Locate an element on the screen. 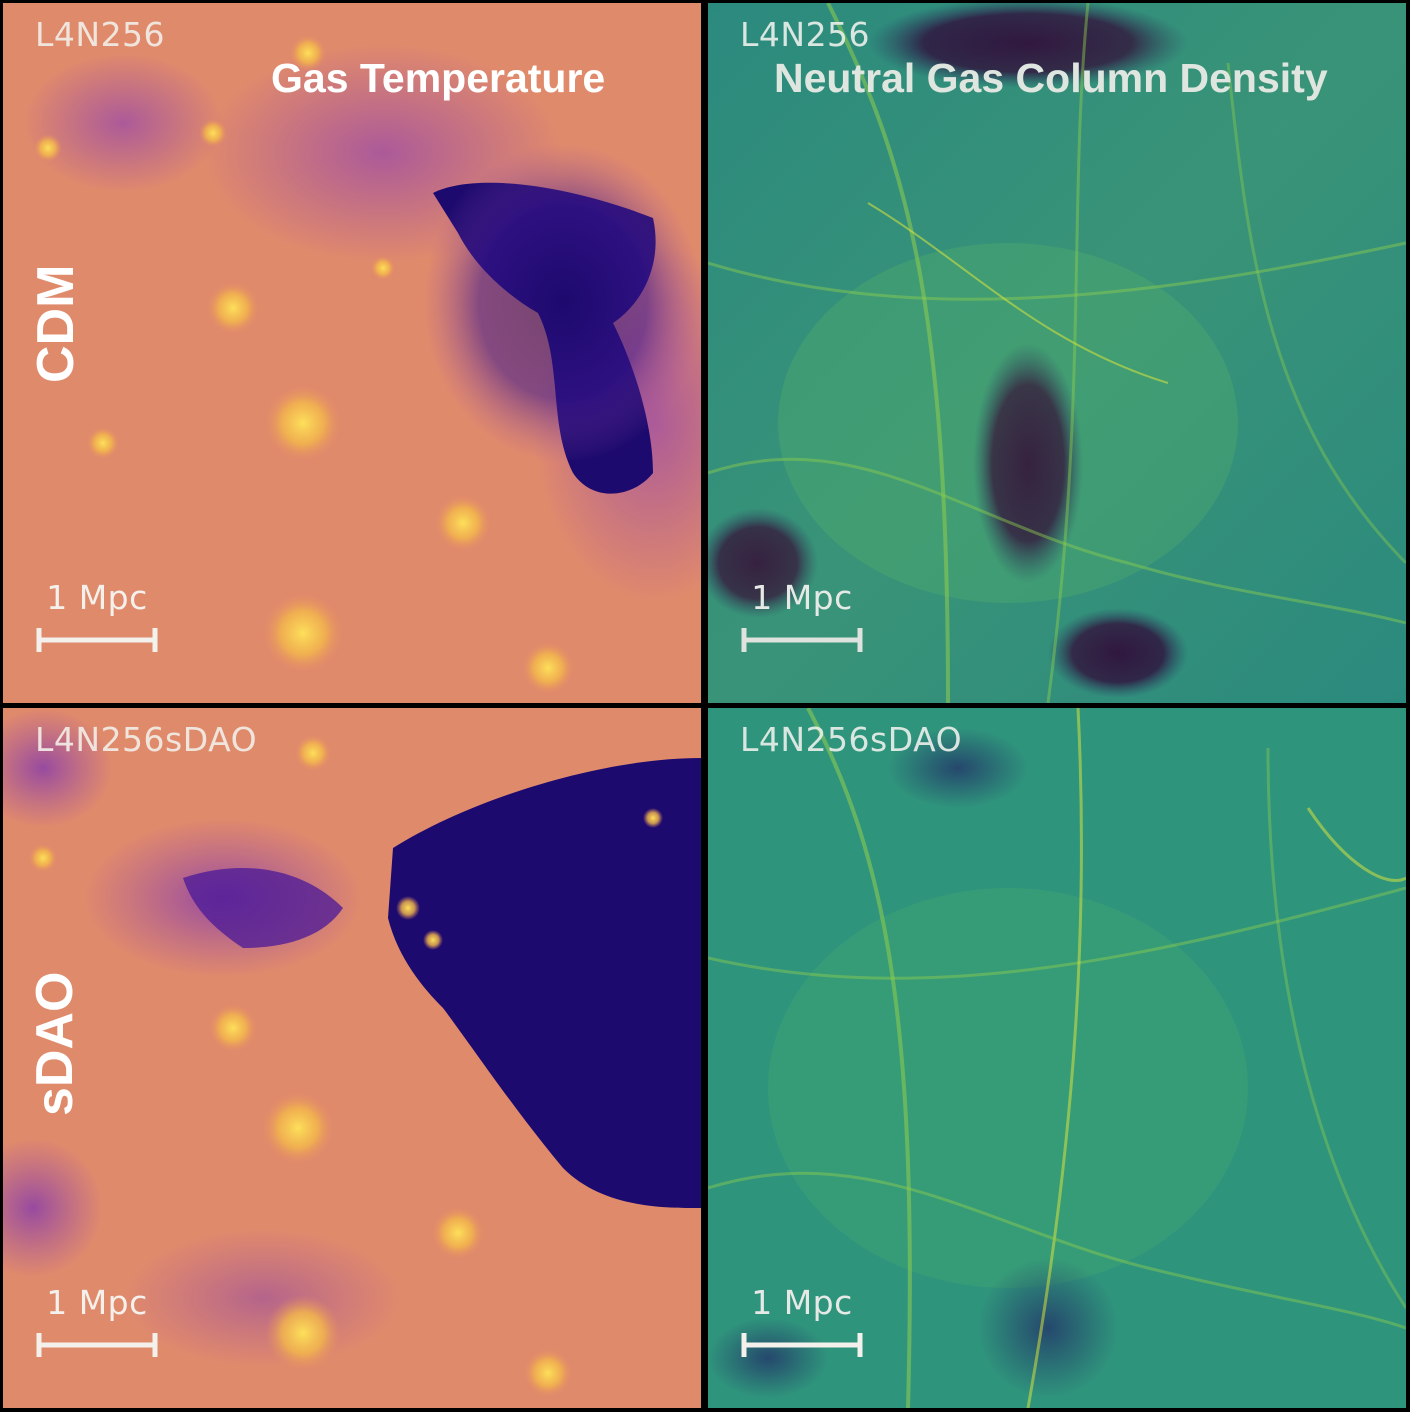  panel-title-gas-temperature: Gas Temperature is located at coordinates (438, 78).